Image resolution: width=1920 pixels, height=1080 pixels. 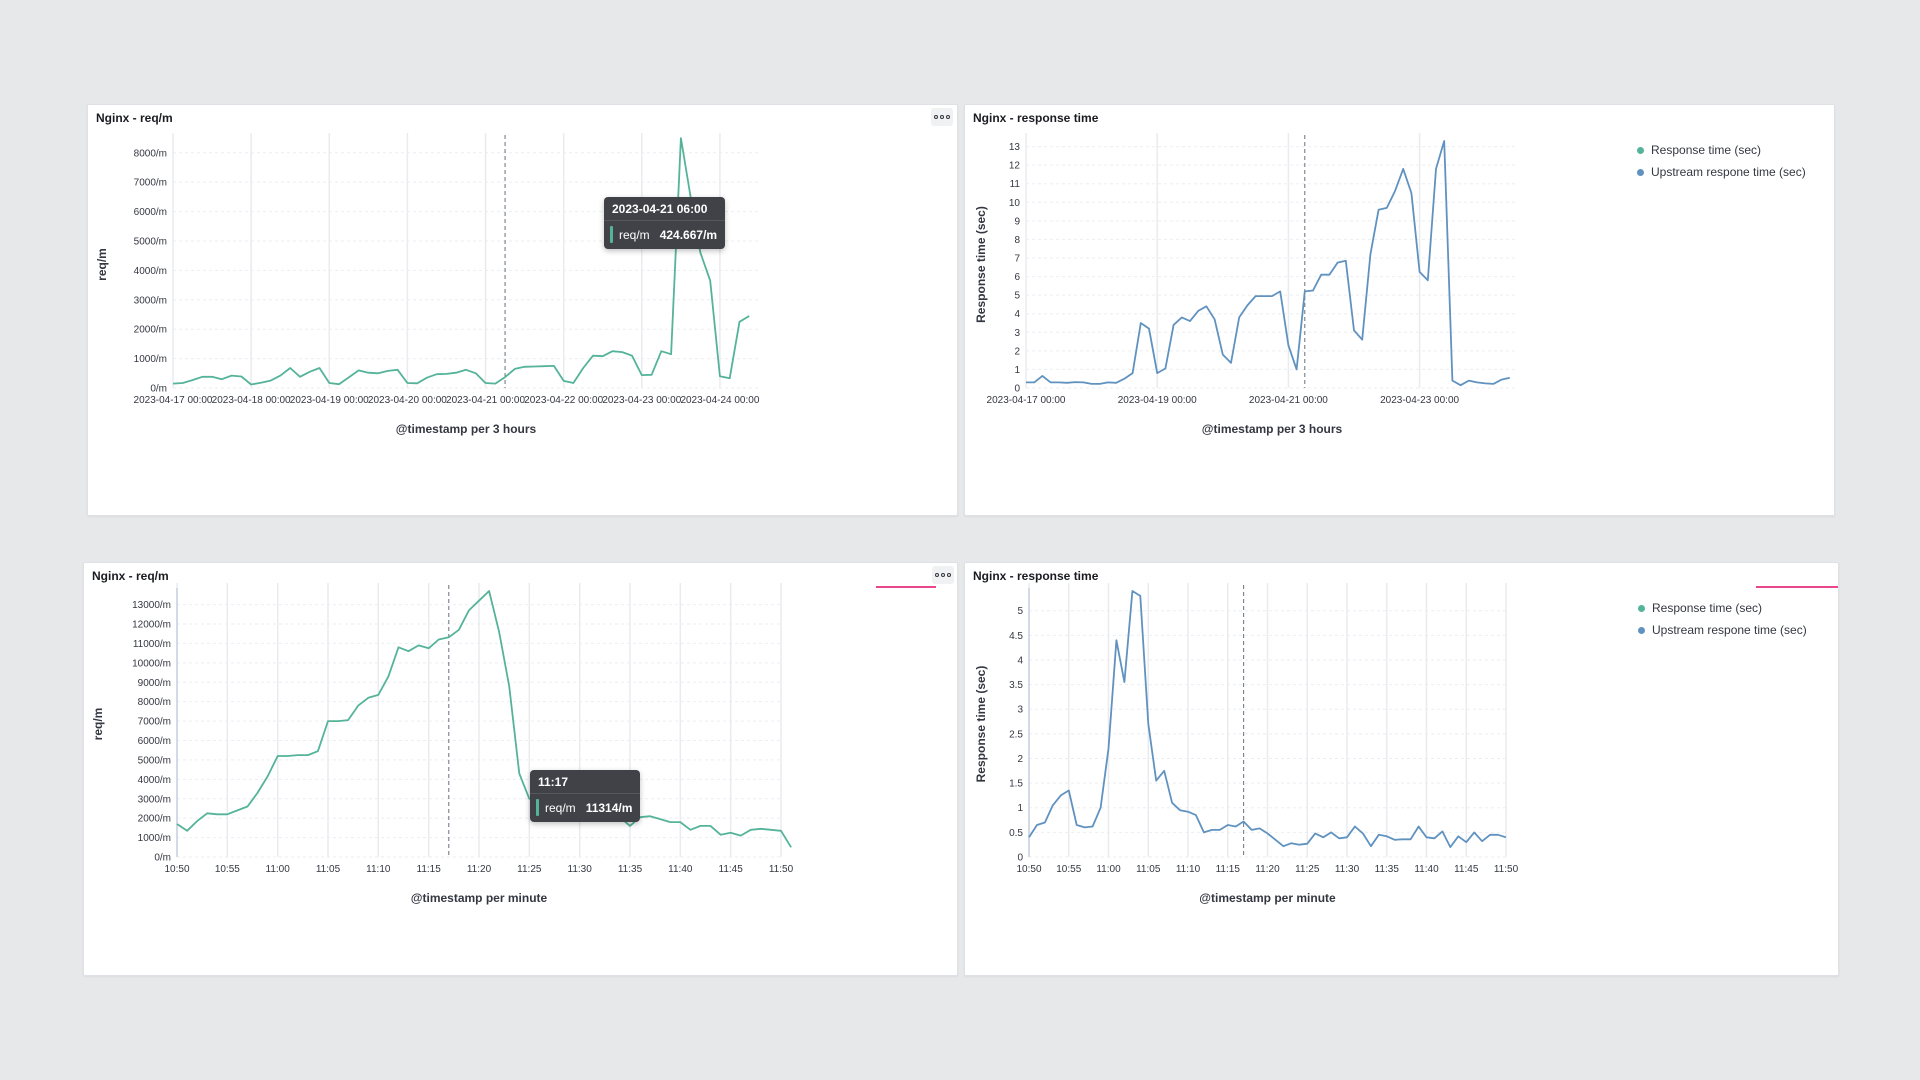 What do you see at coordinates (1017, 221) in the screenshot?
I see `y-tick-label: 9` at bounding box center [1017, 221].